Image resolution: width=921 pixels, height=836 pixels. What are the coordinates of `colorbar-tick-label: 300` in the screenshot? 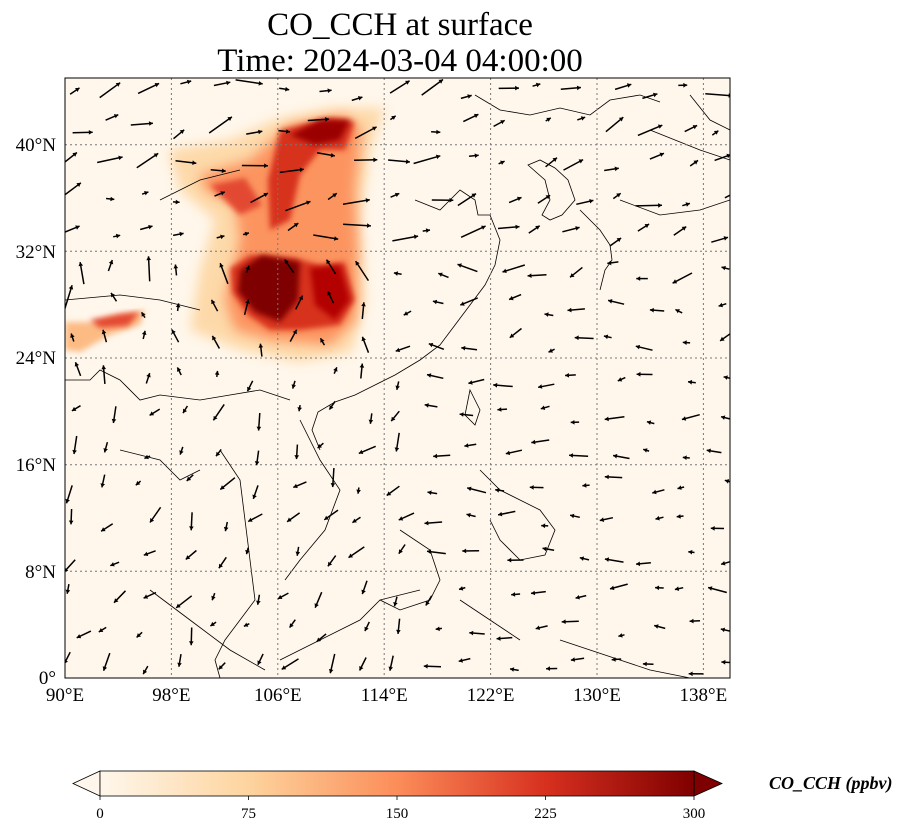 It's located at (694, 814).